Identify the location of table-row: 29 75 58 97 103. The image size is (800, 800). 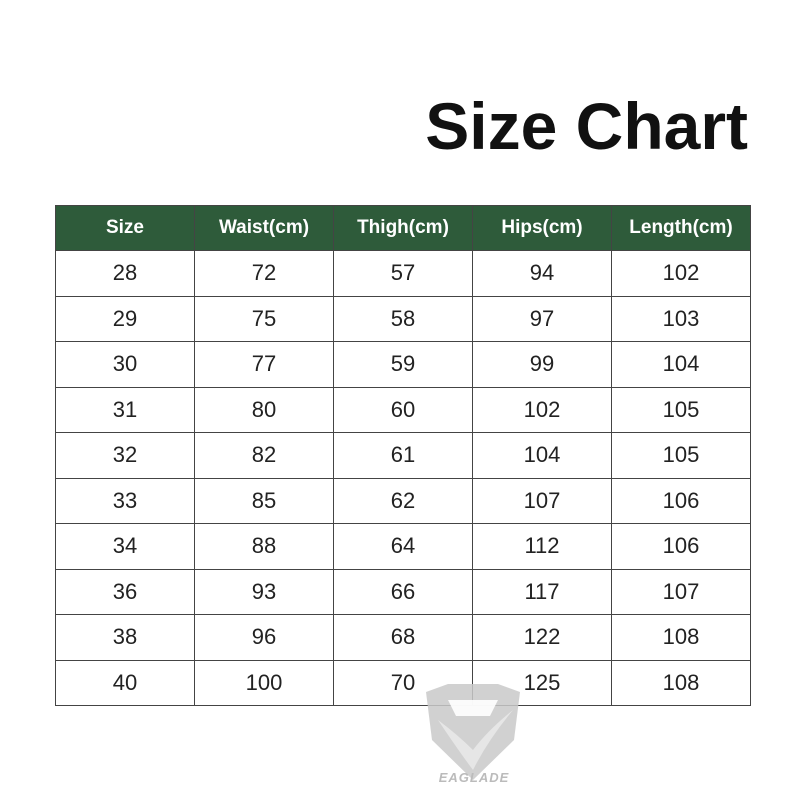
(403, 318).